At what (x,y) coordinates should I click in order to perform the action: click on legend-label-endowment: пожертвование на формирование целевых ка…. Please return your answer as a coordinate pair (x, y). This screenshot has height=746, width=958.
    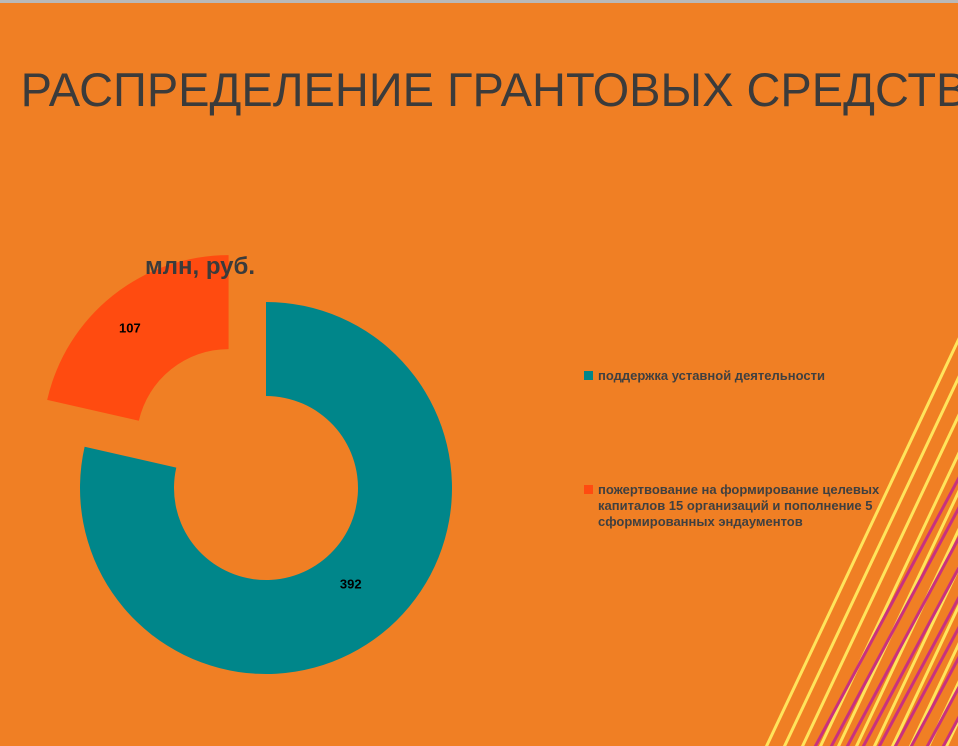
    Looking at the image, I should click on (739, 505).